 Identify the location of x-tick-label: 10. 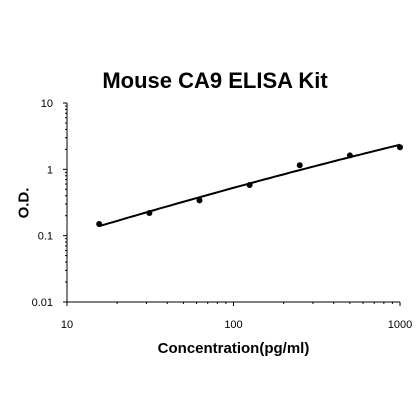
(67, 325).